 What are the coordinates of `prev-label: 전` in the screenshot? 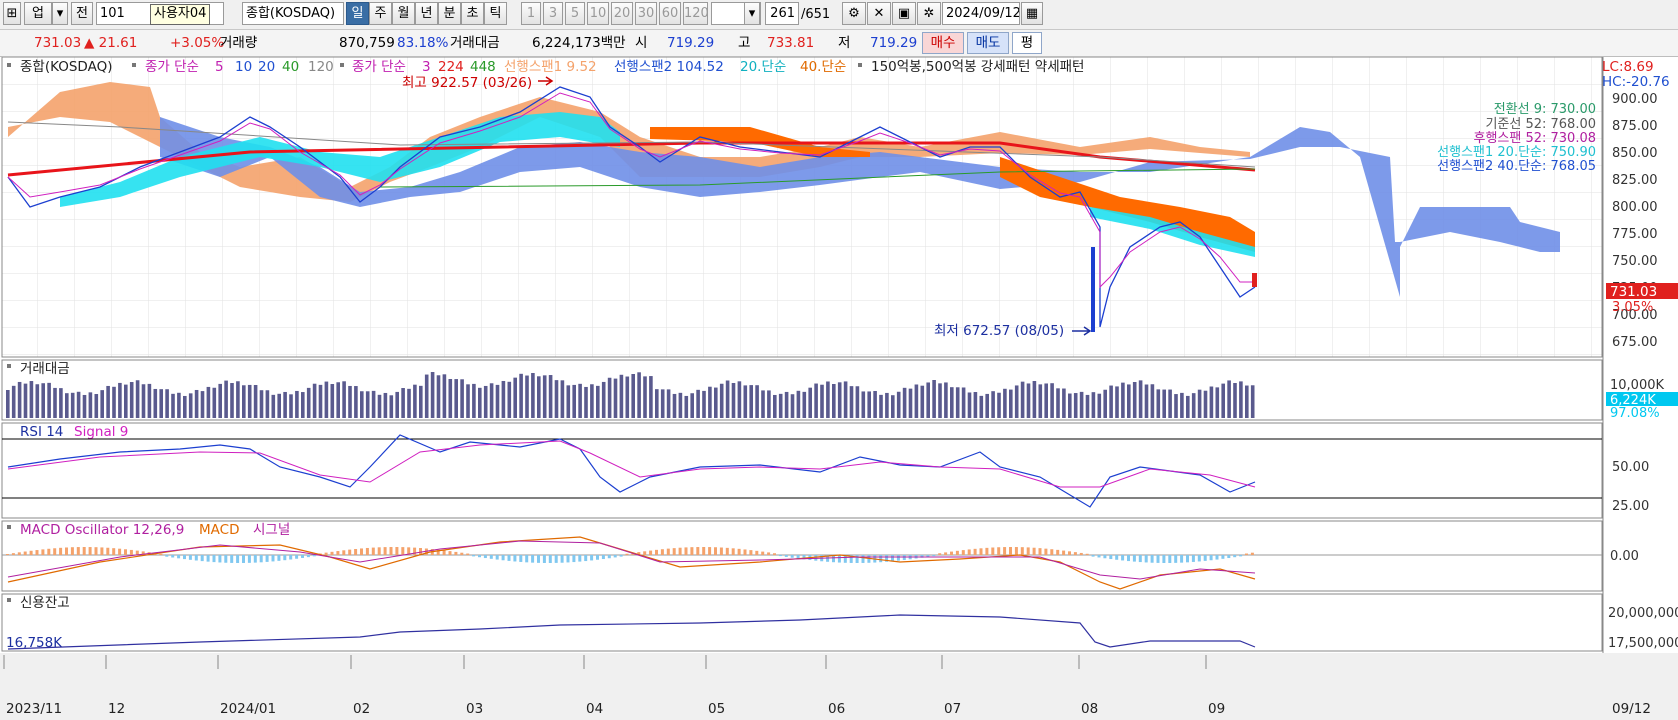 It's located at (82, 13).